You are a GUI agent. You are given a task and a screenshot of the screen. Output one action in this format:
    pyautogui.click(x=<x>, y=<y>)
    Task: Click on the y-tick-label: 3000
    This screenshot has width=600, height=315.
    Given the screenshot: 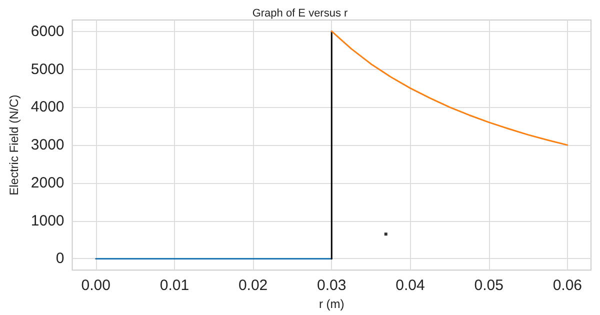 What is the action you would take?
    pyautogui.click(x=47, y=145)
    